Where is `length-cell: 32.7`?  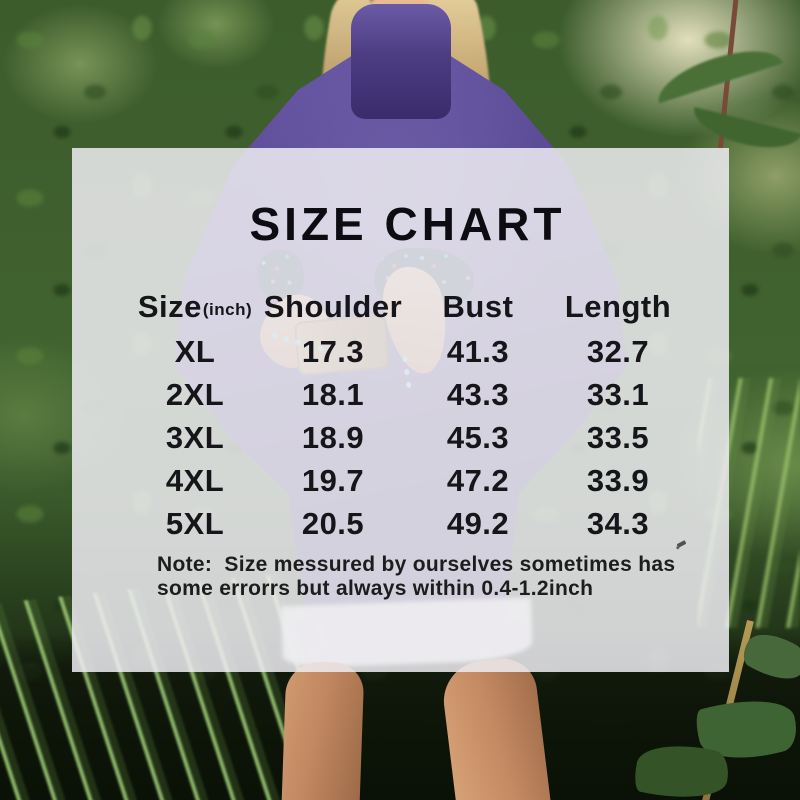 length-cell: 32.7 is located at coordinates (618, 351).